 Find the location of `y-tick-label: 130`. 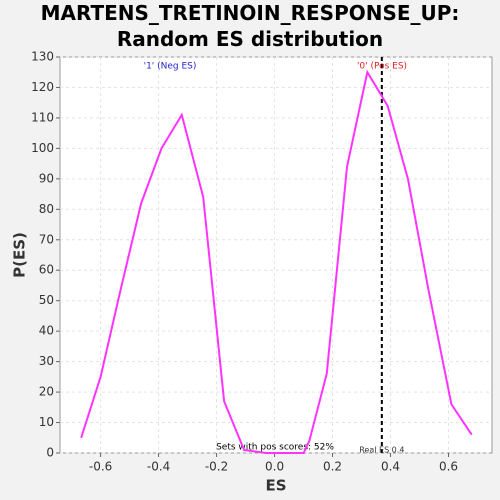

y-tick-label: 130 is located at coordinates (42, 57).